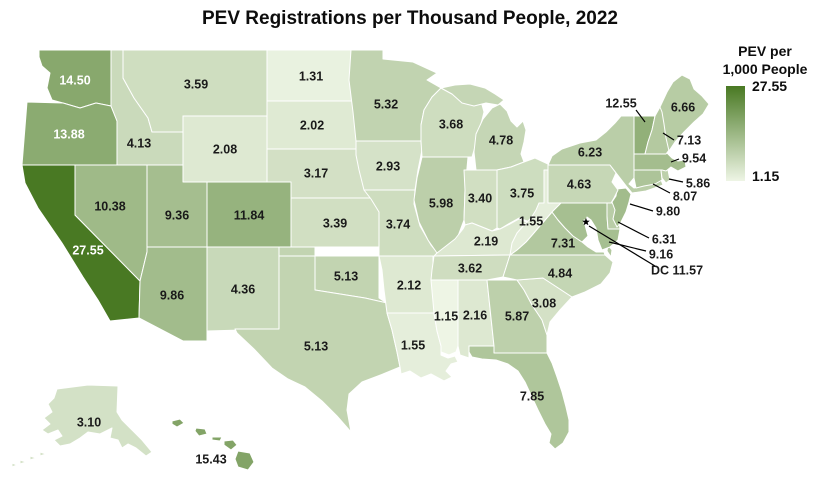 This screenshot has height=495, width=820. Describe the element at coordinates (517, 316) in the screenshot. I see `state-value-label-ga: 5.87` at that location.